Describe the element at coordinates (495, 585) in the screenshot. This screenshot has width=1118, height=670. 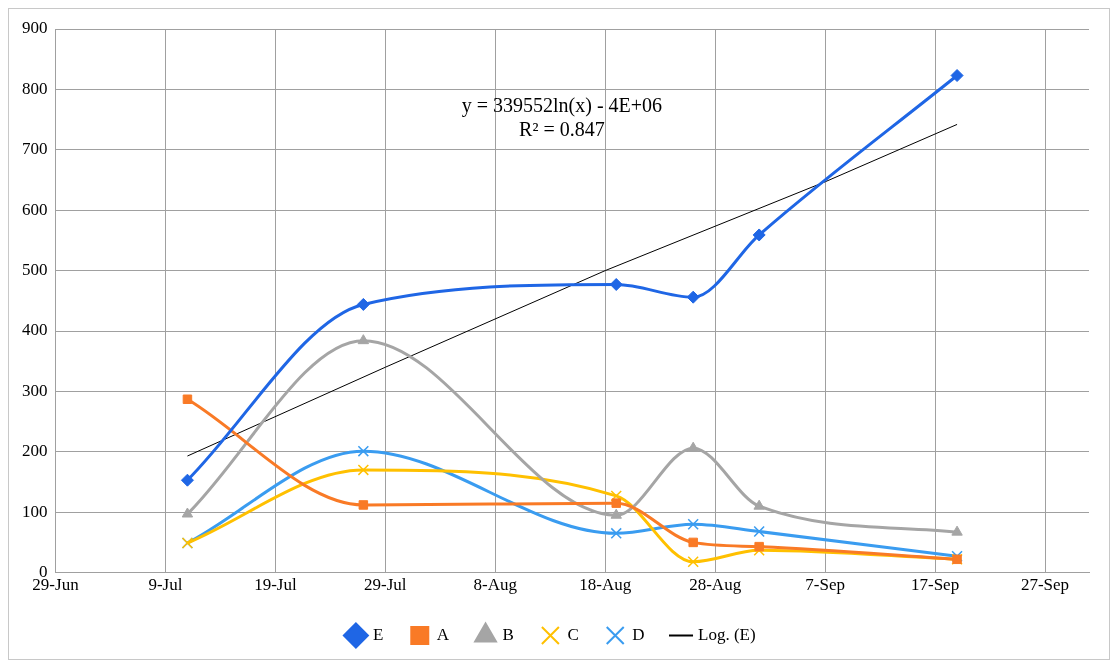
I see `x-tick-label: 8-Aug` at that location.